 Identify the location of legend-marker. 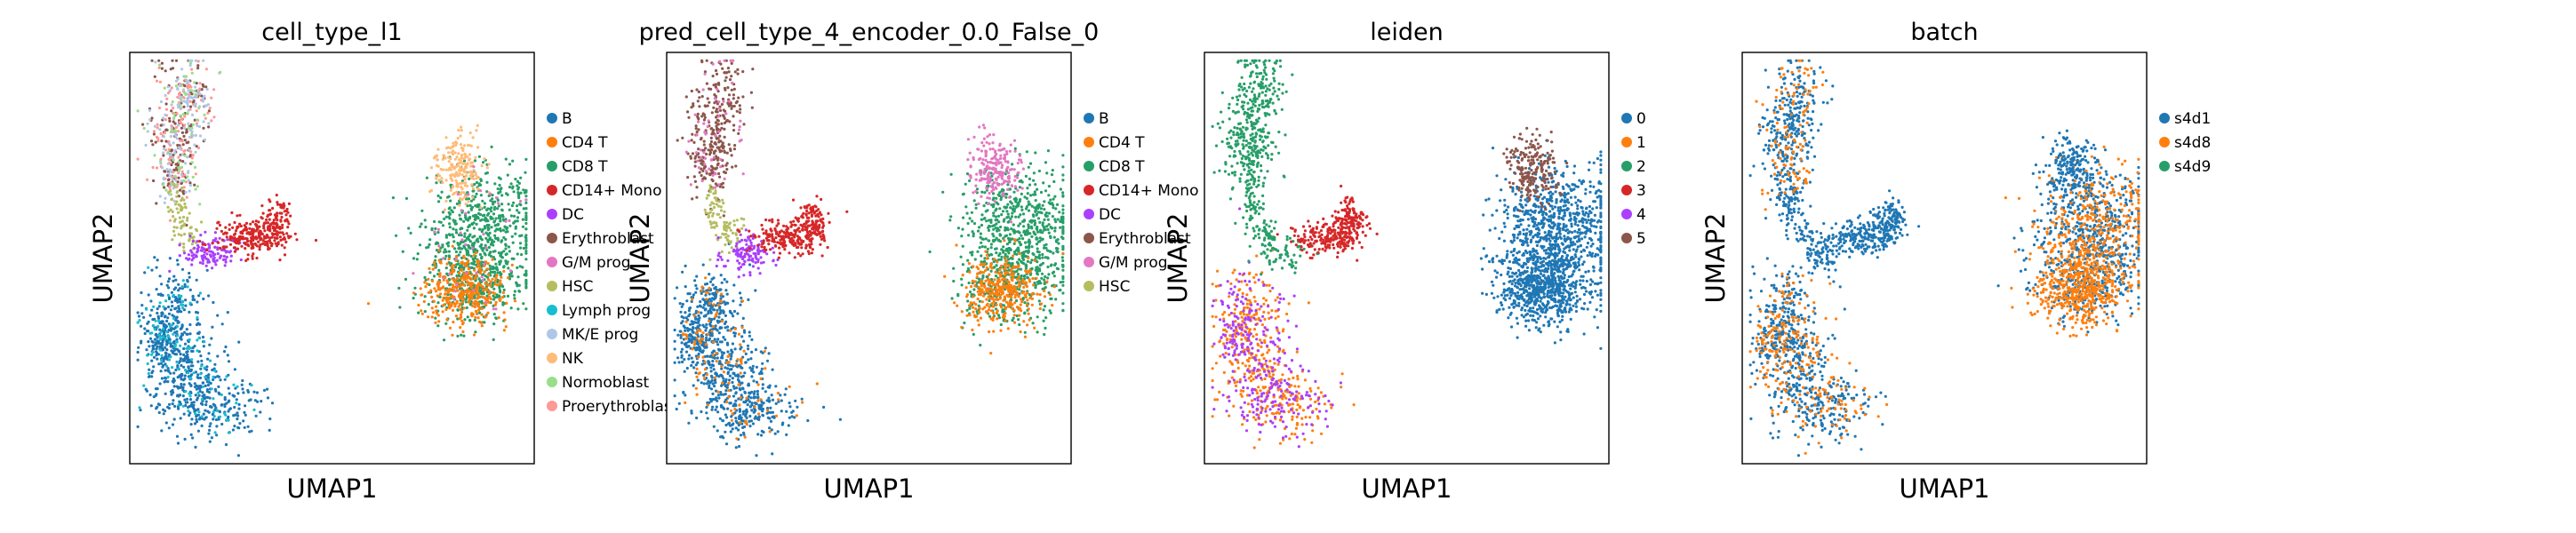
(552, 166).